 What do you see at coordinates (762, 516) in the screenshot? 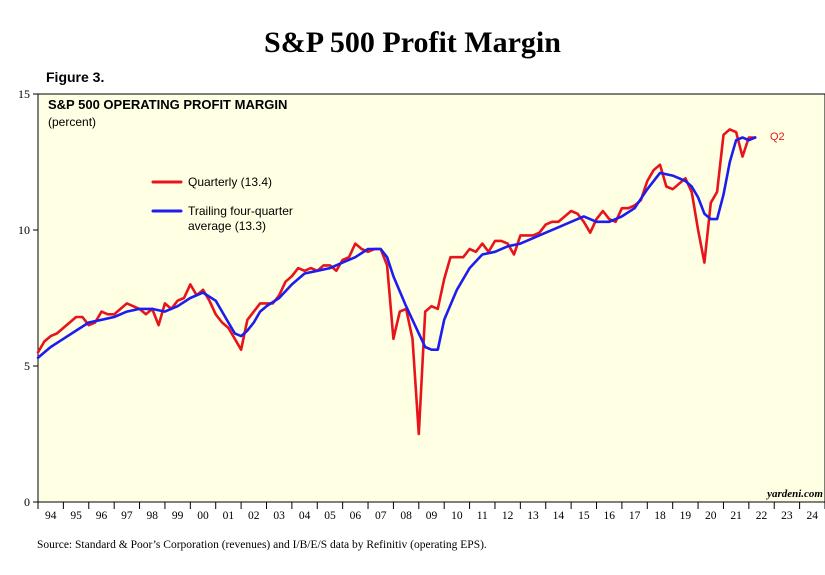
I see `x-tick-label: 22` at bounding box center [762, 516].